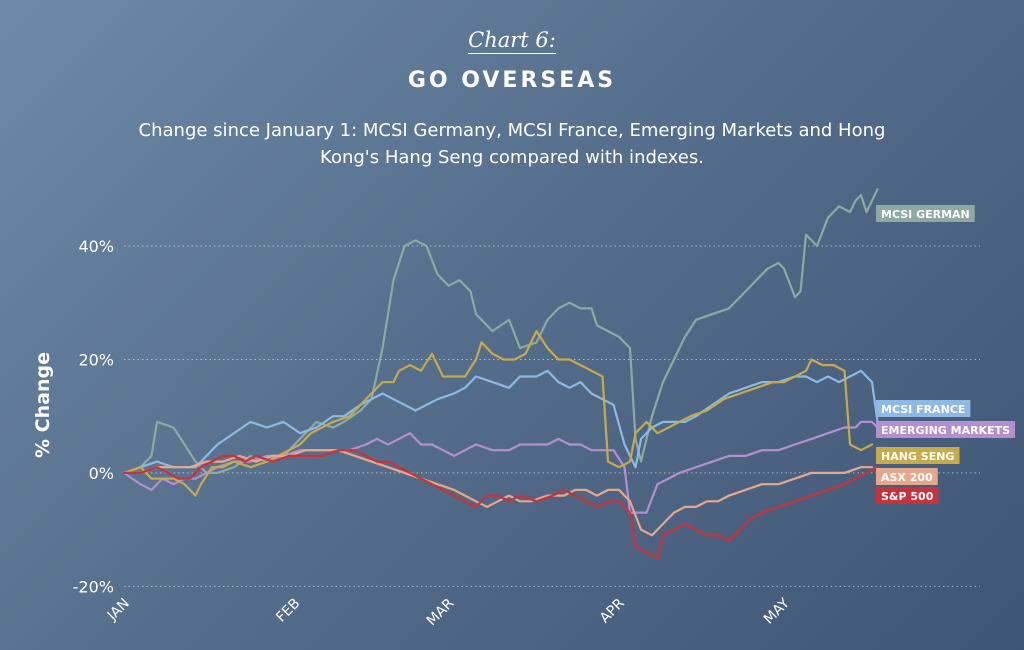 The image size is (1024, 650). What do you see at coordinates (777, 611) in the screenshot?
I see `x-tick-label: MAY` at bounding box center [777, 611].